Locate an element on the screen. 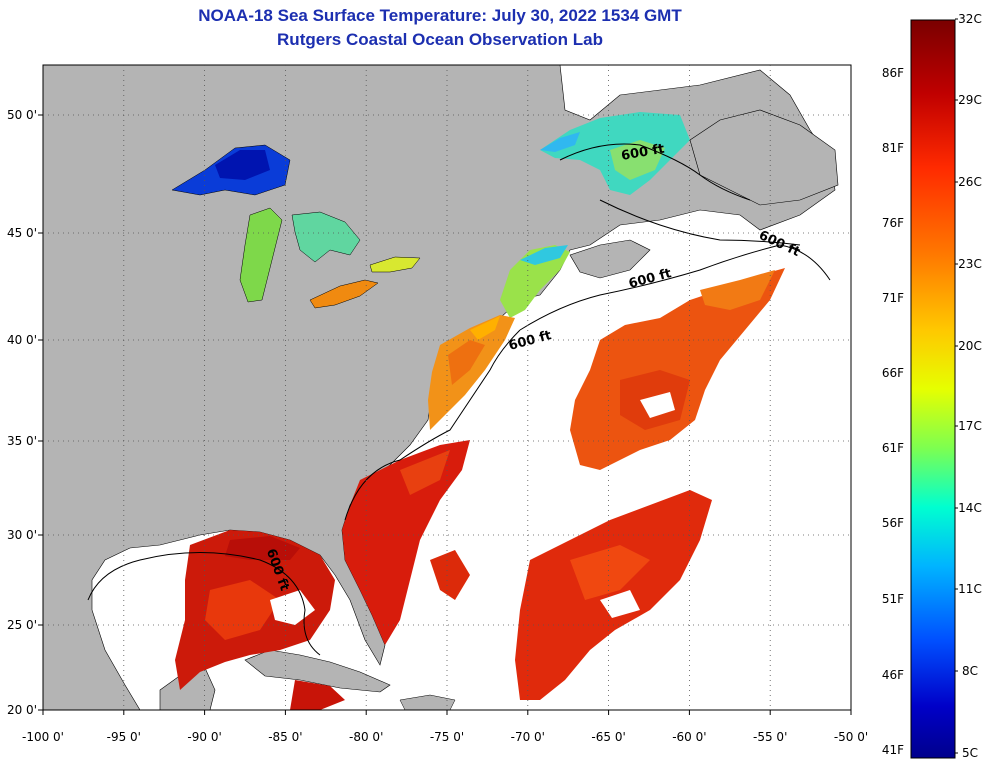 The height and width of the screenshot is (770, 984). colorbar-c-label: 5C is located at coordinates (970, 753).